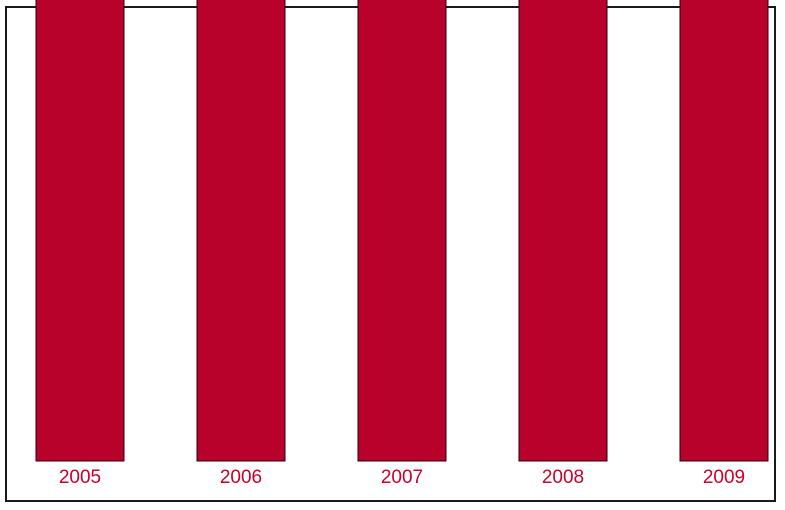 This screenshot has height=510, width=785. I want to click on x-tick-label-2009: 2009, so click(724, 477).